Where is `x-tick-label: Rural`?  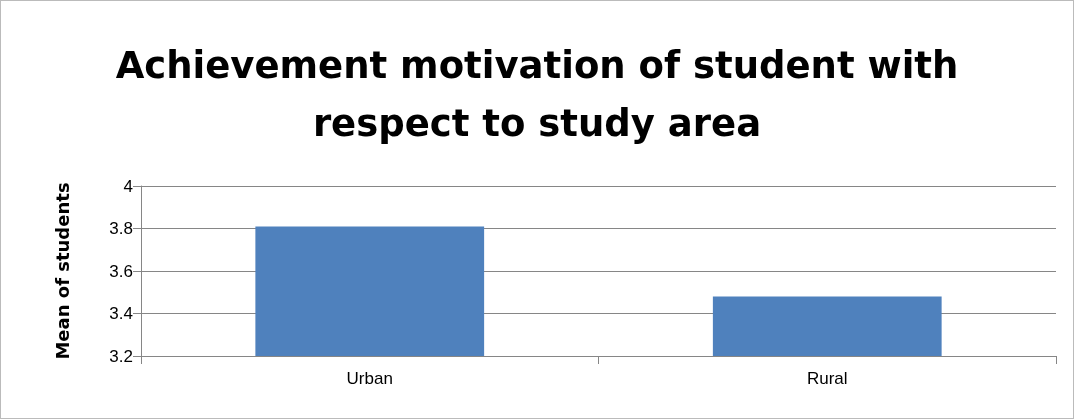 x-tick-label: Rural is located at coordinates (827, 378).